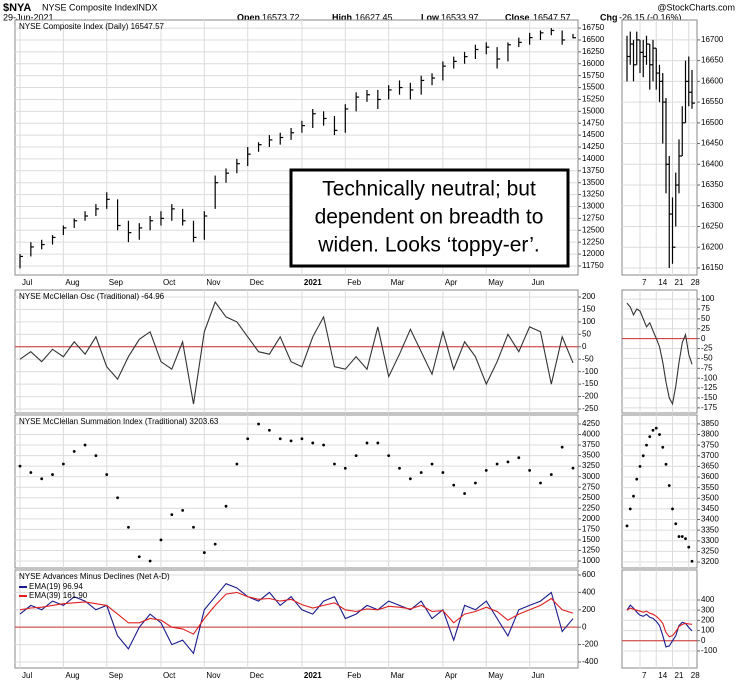 The width and height of the screenshot is (739, 684). Describe the element at coordinates (593, 217) in the screenshot. I see `y-tick-label: 12750` at that location.